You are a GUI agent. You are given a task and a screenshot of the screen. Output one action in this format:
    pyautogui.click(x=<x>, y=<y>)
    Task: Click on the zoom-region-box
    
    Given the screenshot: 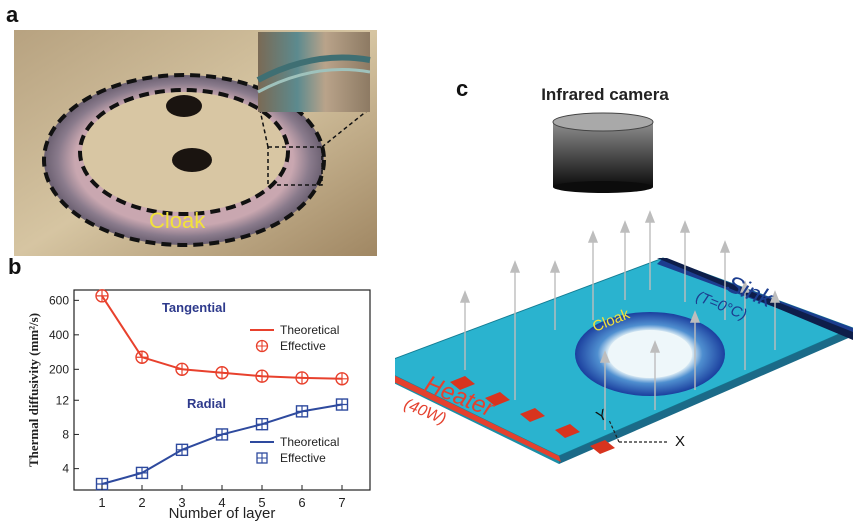 What is the action you would take?
    pyautogui.click(x=295, y=166)
    